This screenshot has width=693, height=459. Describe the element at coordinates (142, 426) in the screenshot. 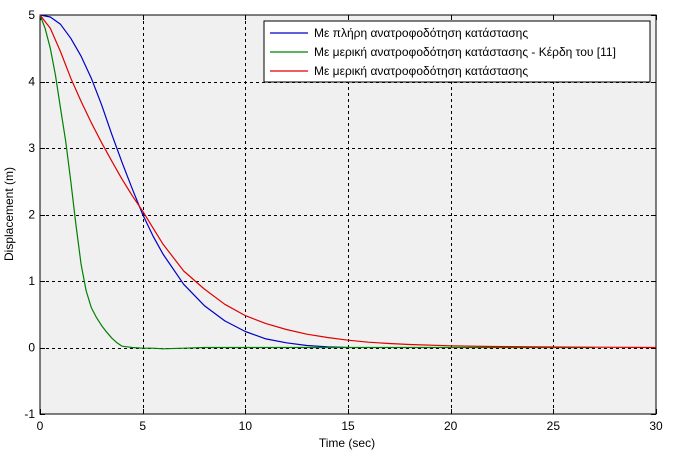

I see `x-tick-label: 5` at that location.